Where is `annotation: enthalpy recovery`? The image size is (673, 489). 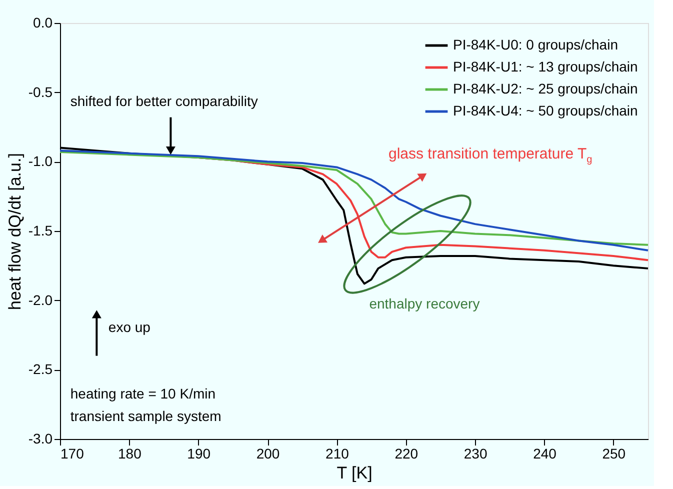 annotation: enthalpy recovery is located at coordinates (424, 303).